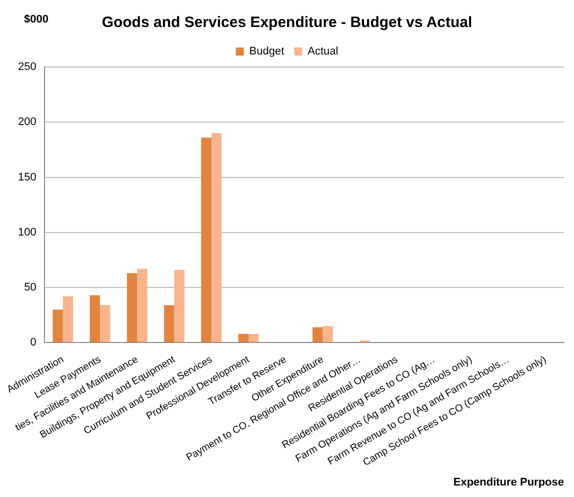  I want to click on y-tick-label: 150, so click(27, 177).